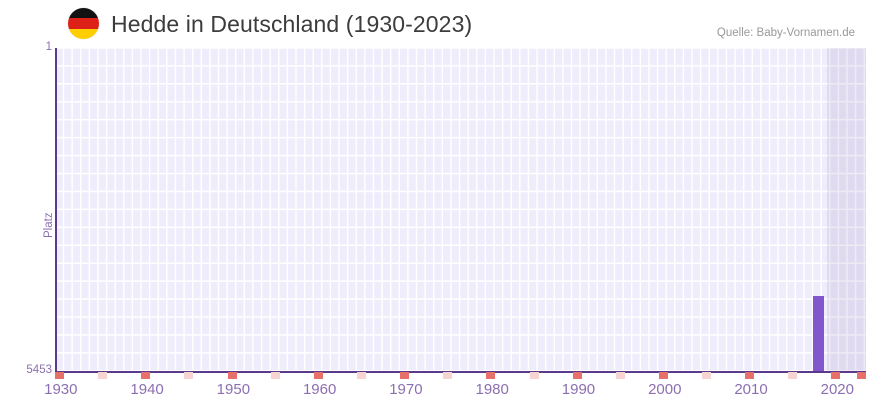 The width and height of the screenshot is (873, 412). Describe the element at coordinates (436, 392) in the screenshot. I see `x-axis-labels: 1930 1940 1950 1960 1970 1980 1990 2000 2010 2020` at that location.